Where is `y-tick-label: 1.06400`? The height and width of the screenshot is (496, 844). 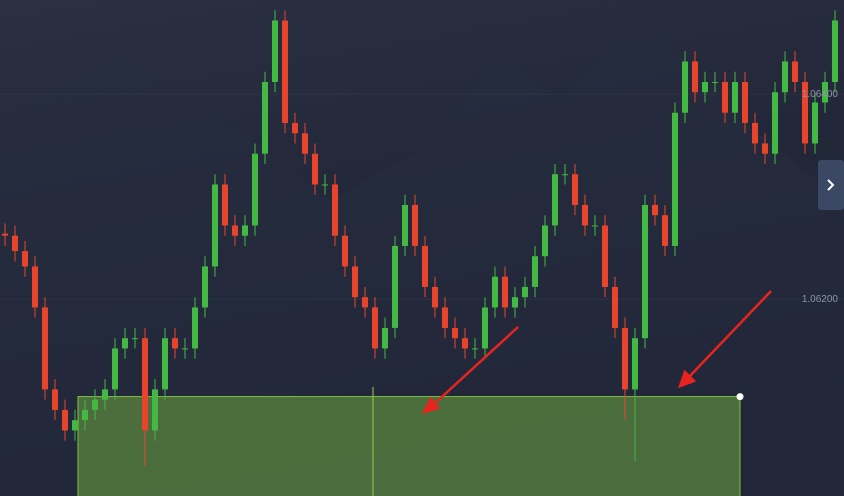 y-tick-label: 1.06400 is located at coordinates (820, 94).